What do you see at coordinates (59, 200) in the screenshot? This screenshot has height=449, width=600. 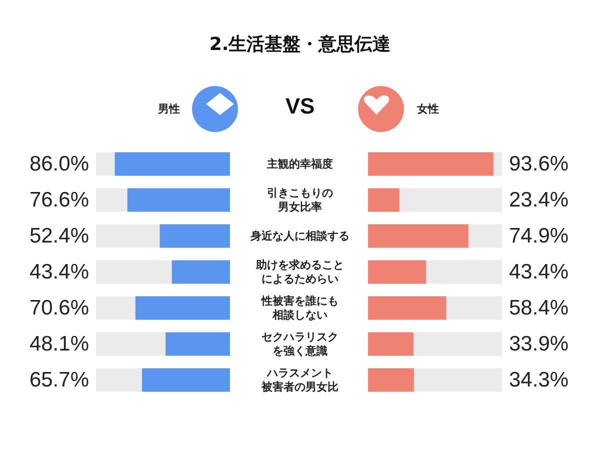 I see `data-label: 76.6%` at bounding box center [59, 200].